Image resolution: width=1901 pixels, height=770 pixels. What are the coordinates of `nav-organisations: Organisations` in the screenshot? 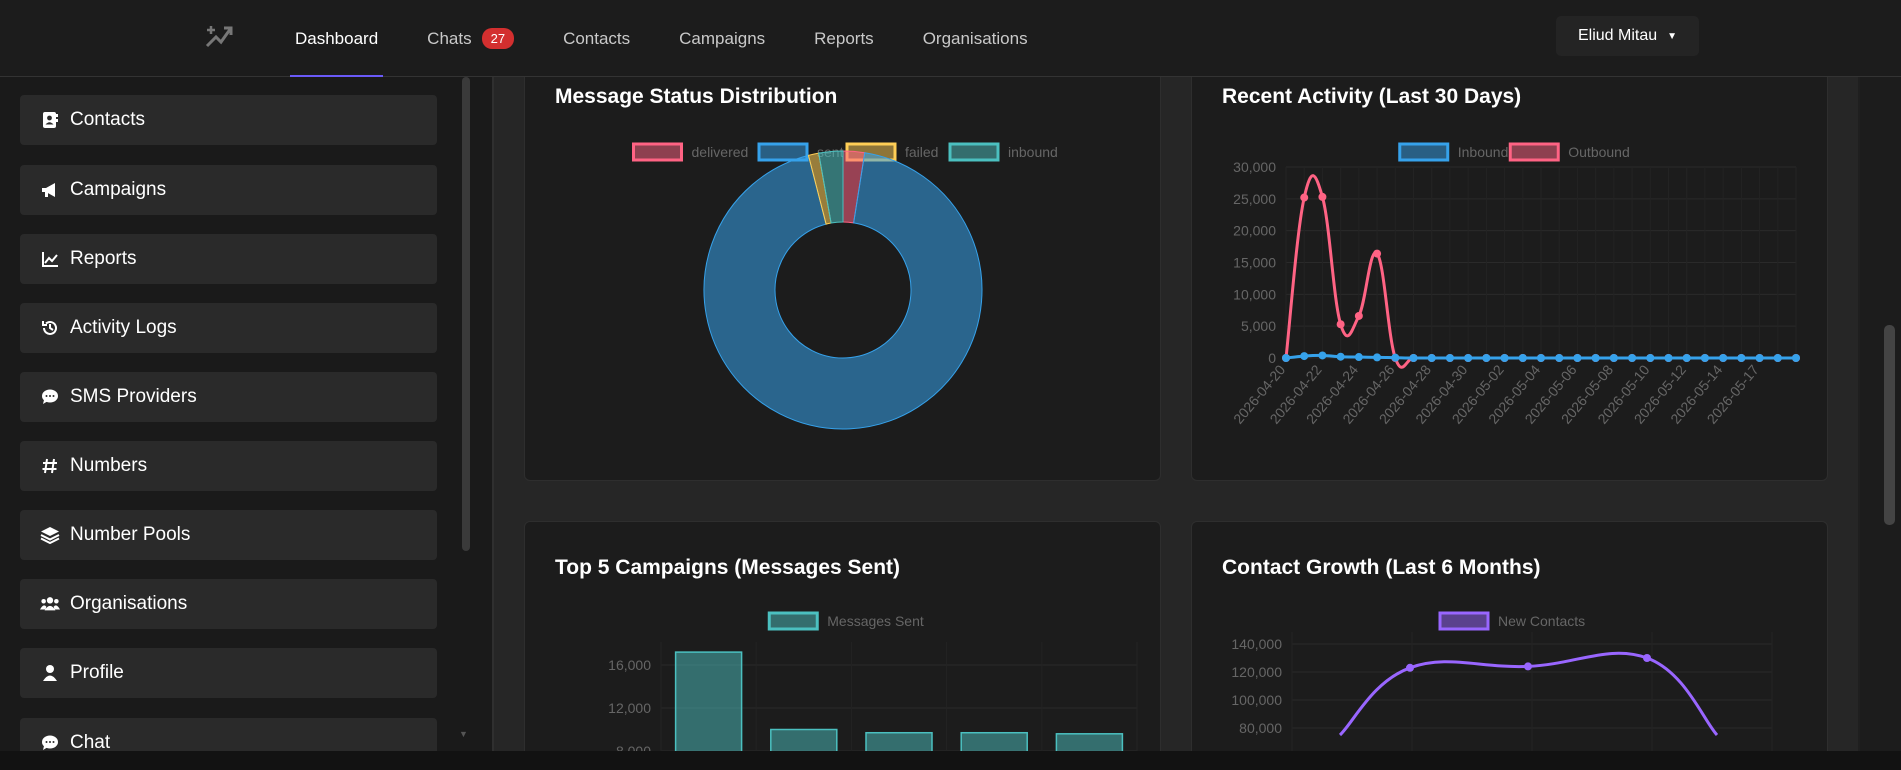 It's located at (975, 38).